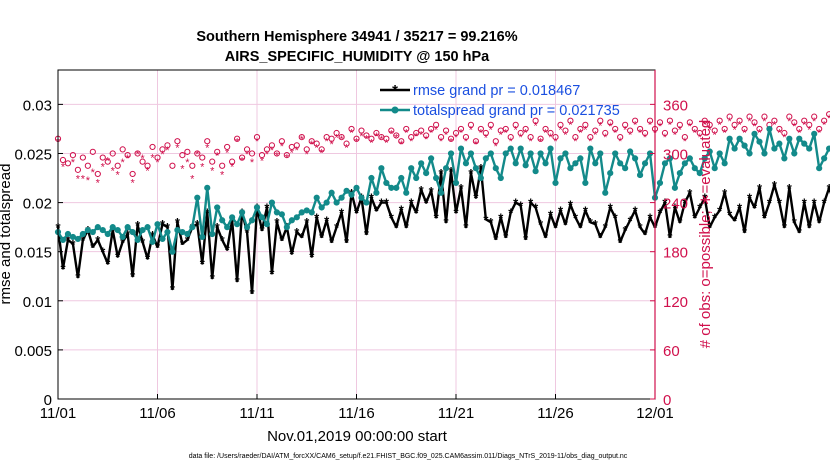  Describe the element at coordinates (58, 413) in the screenshot. I see `x-tick-label: 11/01` at that location.